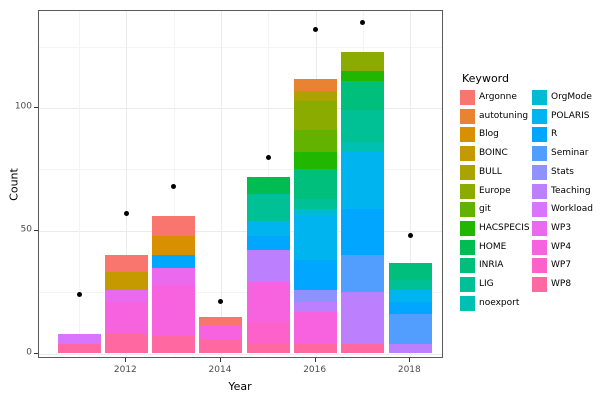  What do you see at coordinates (566, 191) in the screenshot?
I see `legend-item: Teaching` at bounding box center [566, 191].